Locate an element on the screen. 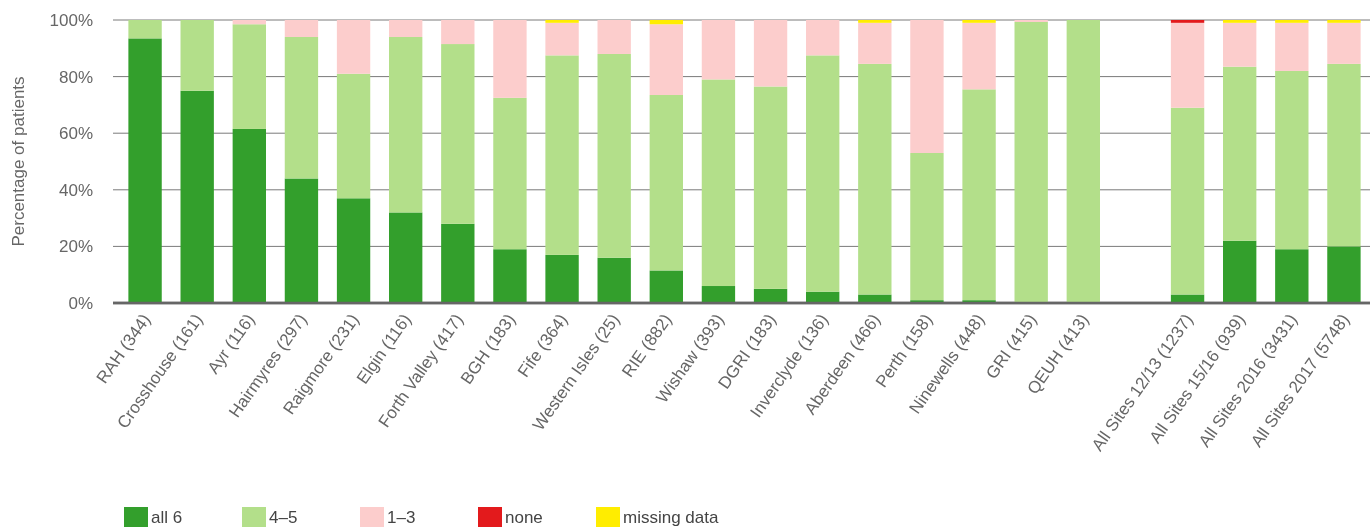 This screenshot has width=1370, height=527. legend-label: all 6 is located at coordinates (167, 517).